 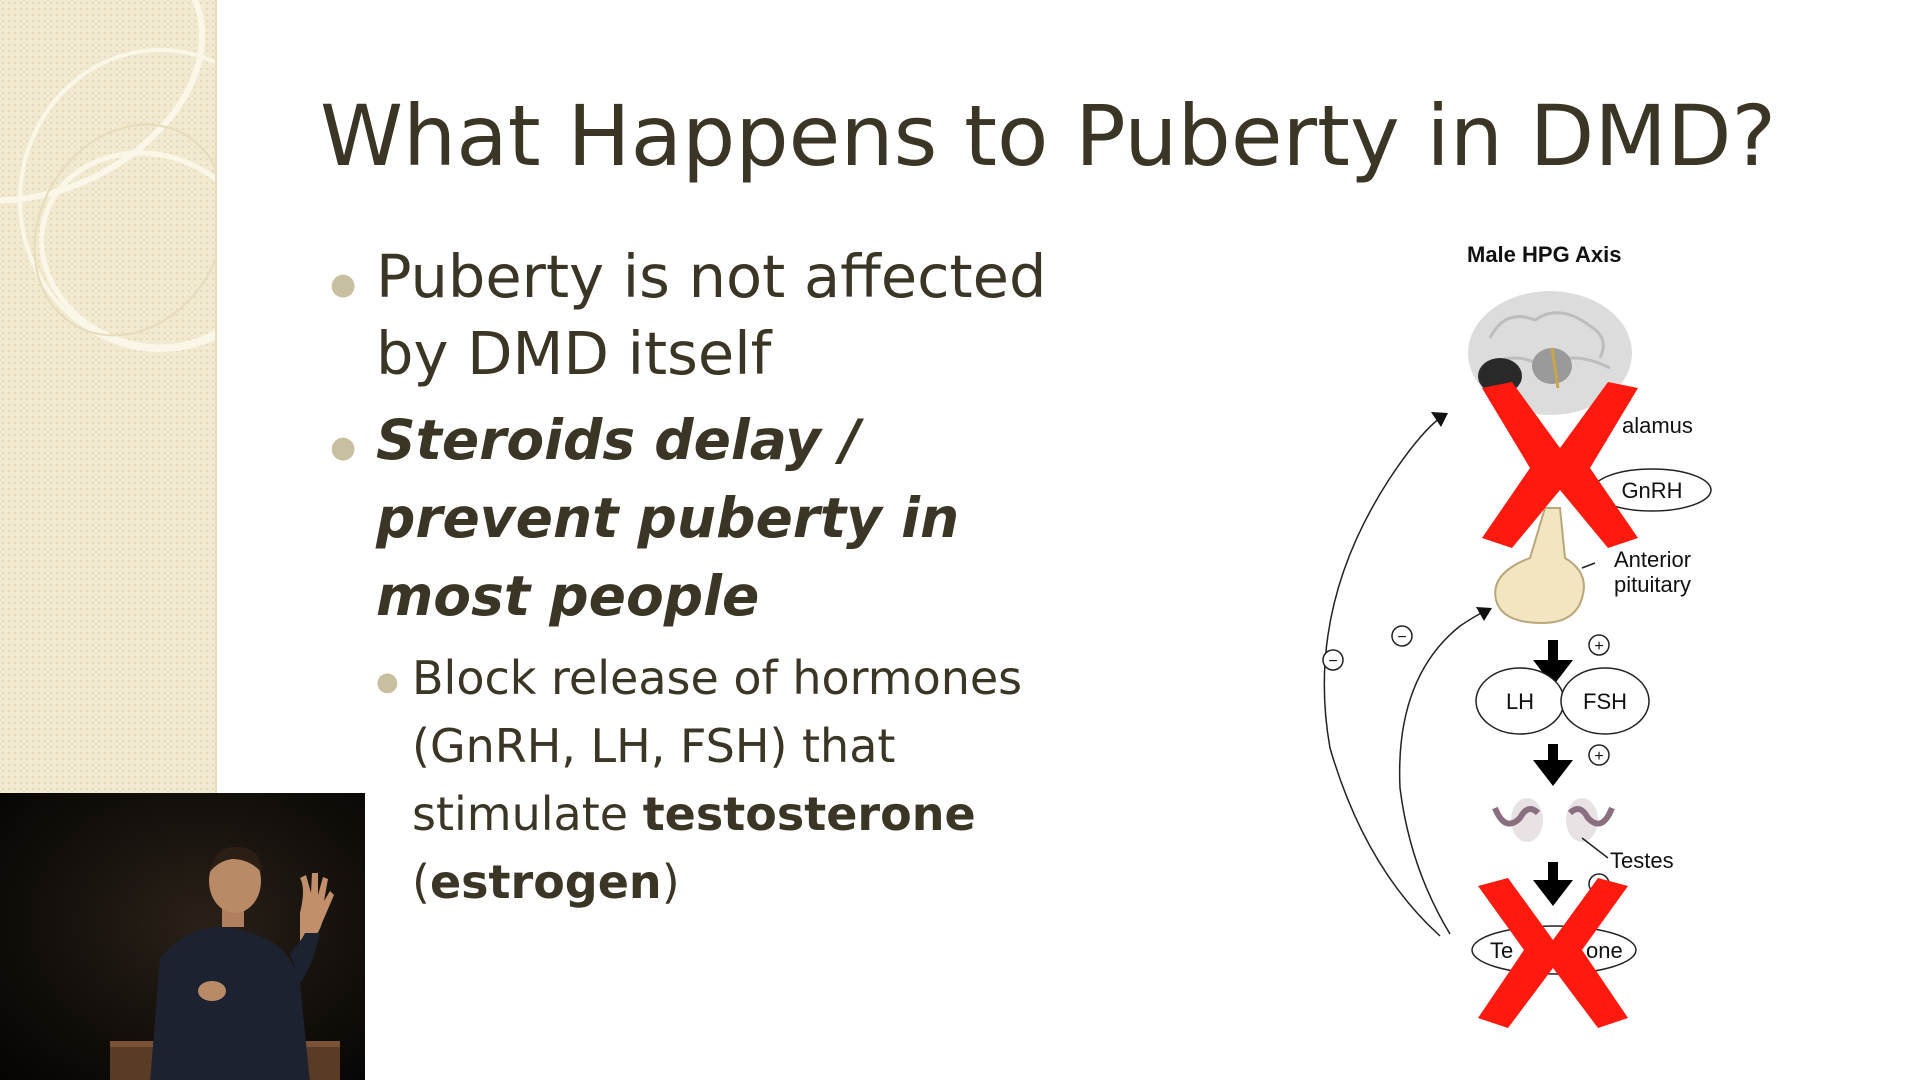 I want to click on feedback-arrow-inner, so click(x=1442, y=772).